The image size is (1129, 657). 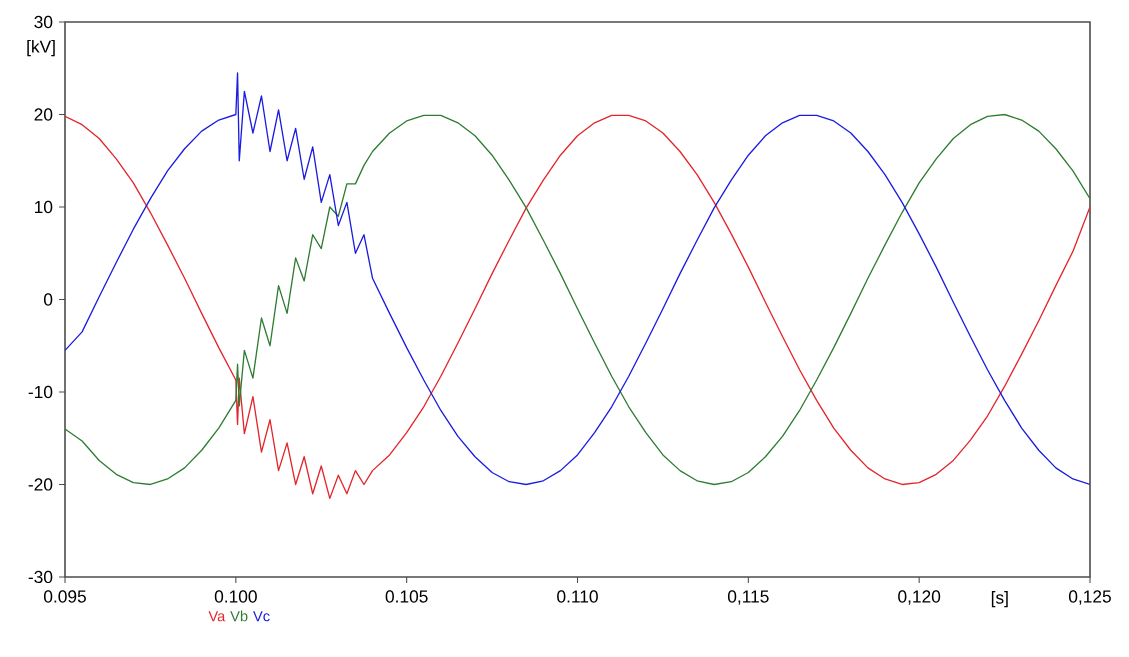 What do you see at coordinates (40, 484) in the screenshot?
I see `y-tick-label: -20` at bounding box center [40, 484].